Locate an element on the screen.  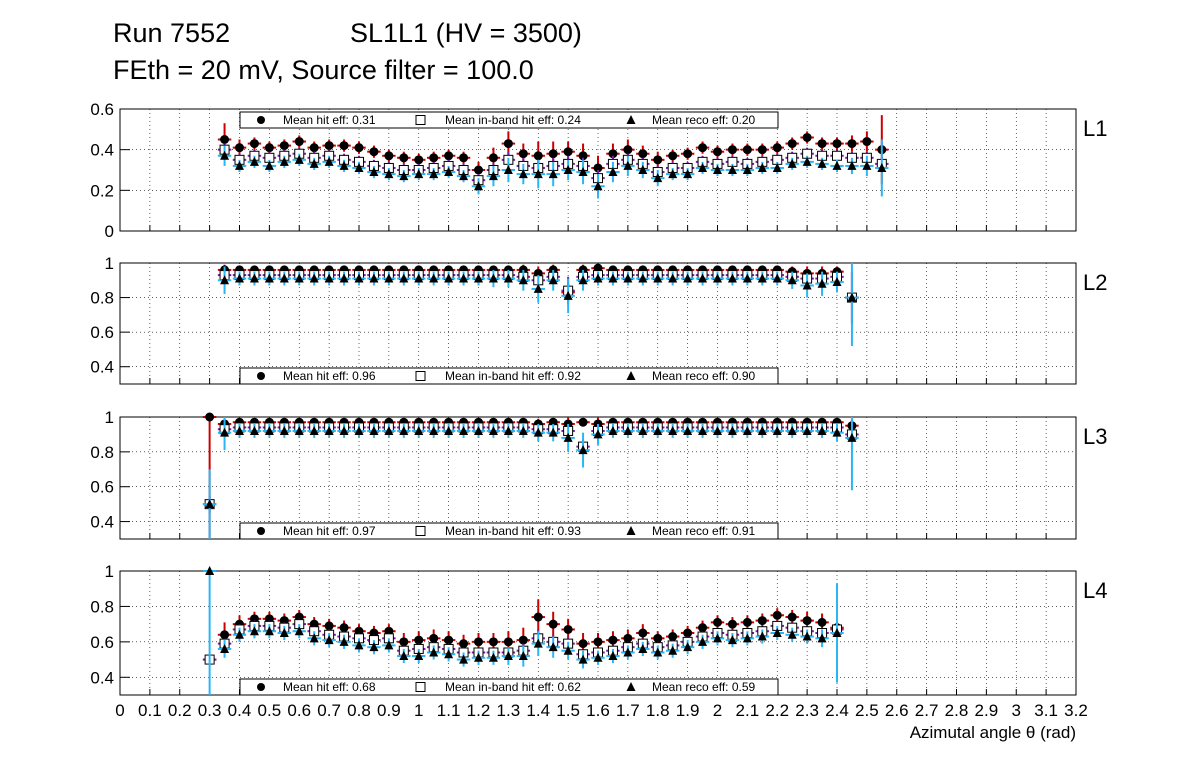
y-tick-label: 0.8 is located at coordinates (102, 298).